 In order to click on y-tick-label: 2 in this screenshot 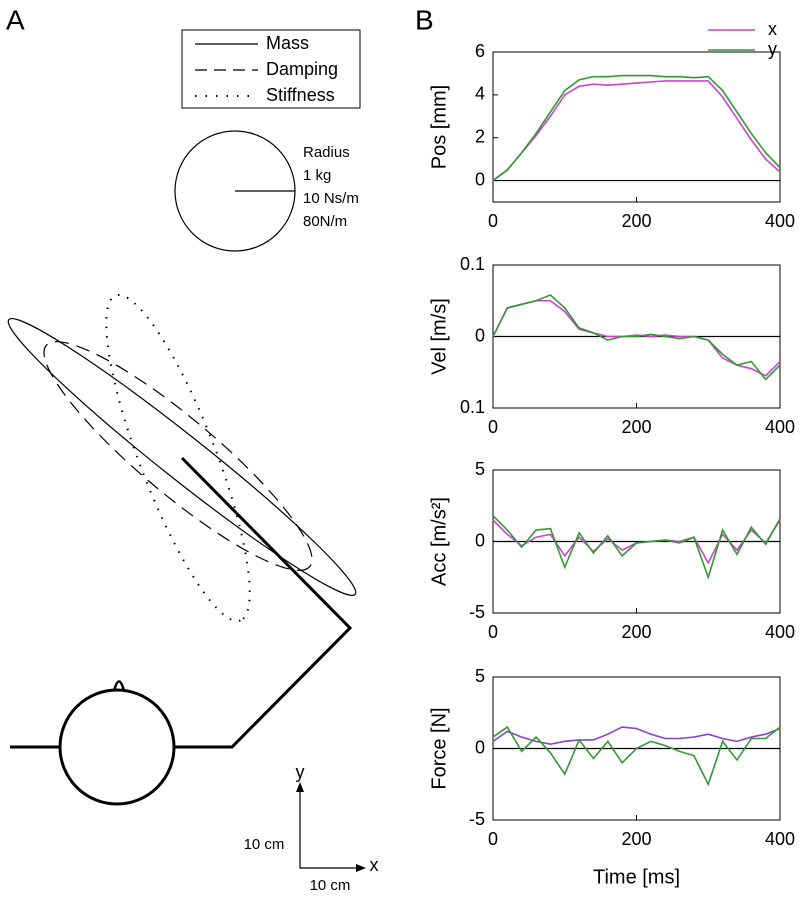, I will do `click(480, 136)`.